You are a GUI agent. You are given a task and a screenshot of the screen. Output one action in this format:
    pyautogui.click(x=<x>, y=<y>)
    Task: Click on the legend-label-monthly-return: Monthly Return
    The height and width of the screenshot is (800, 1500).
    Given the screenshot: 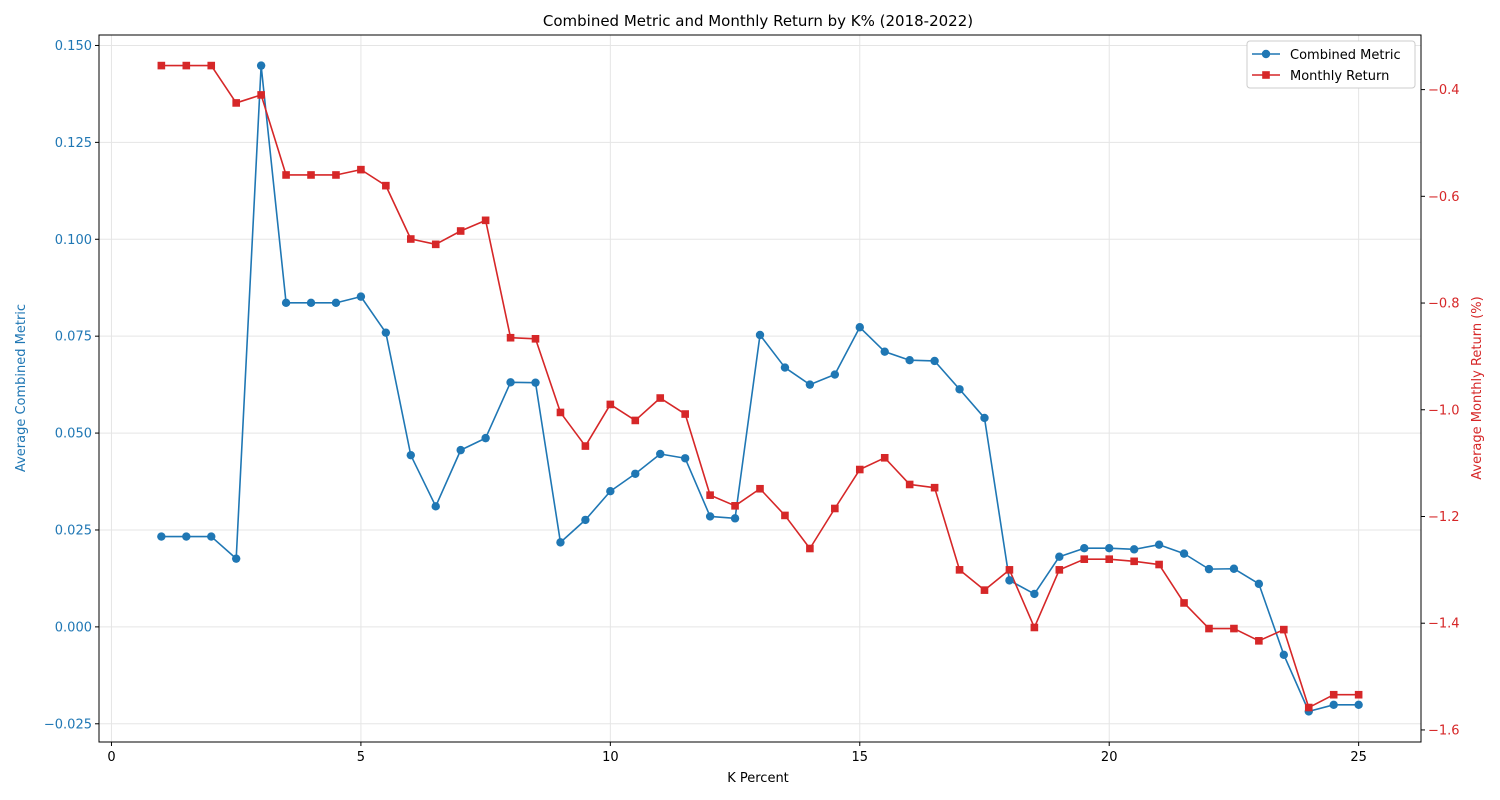 What is the action you would take?
    pyautogui.click(x=1339, y=76)
    